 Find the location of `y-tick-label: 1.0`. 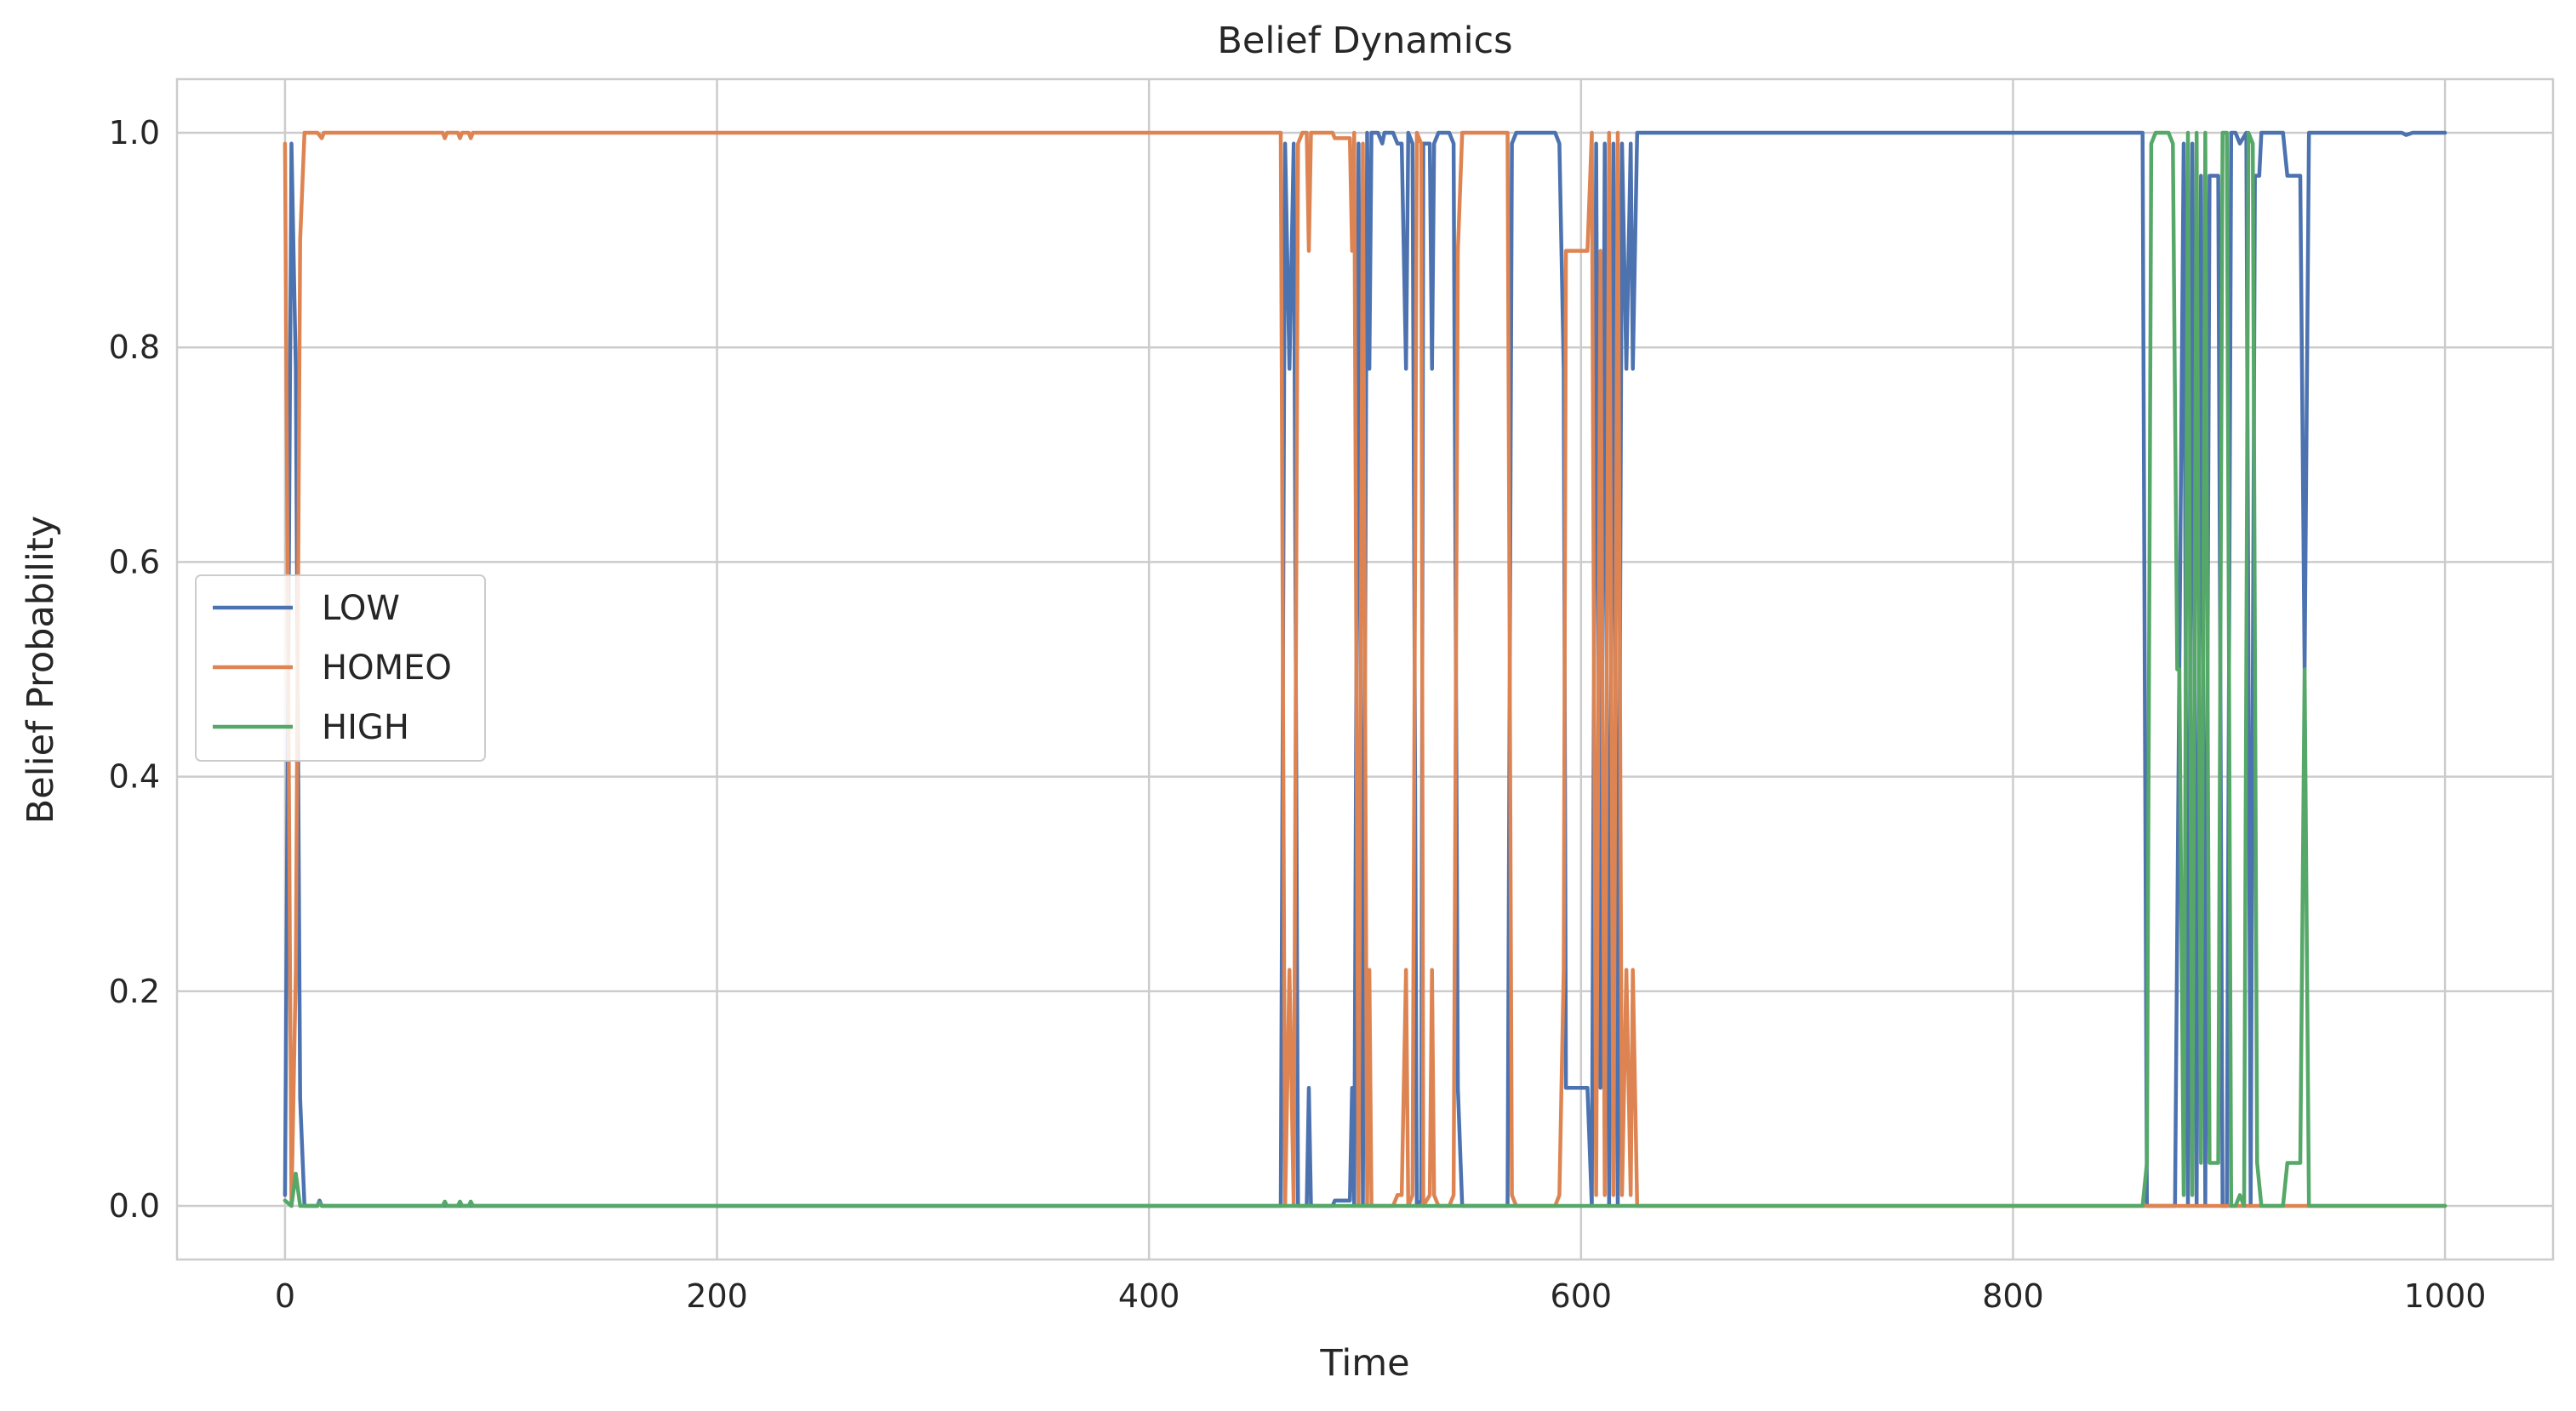

y-tick-label: 1.0 is located at coordinates (134, 132).